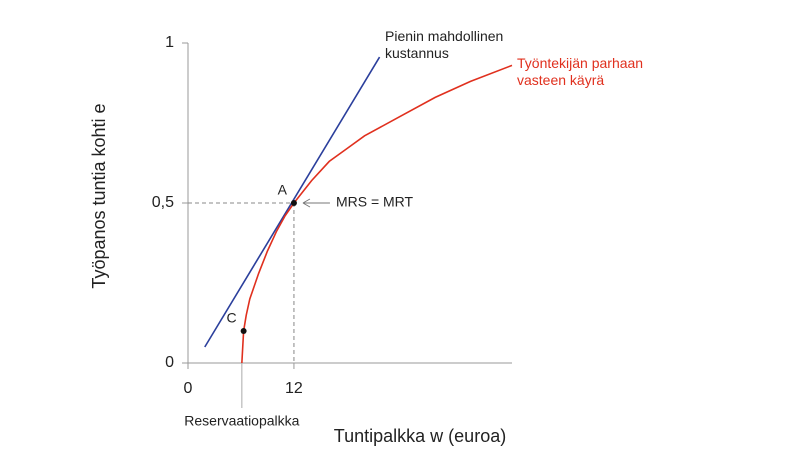  What do you see at coordinates (580, 71) in the screenshot?
I see `series-label: Työntekijän parhaan vasteen käyrä` at bounding box center [580, 71].